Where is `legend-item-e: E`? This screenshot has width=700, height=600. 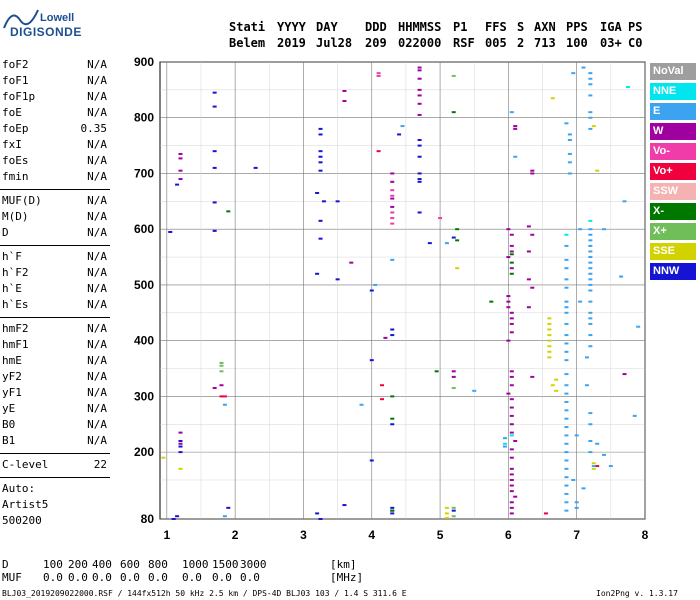 legend-item-e: E is located at coordinates (673, 111).